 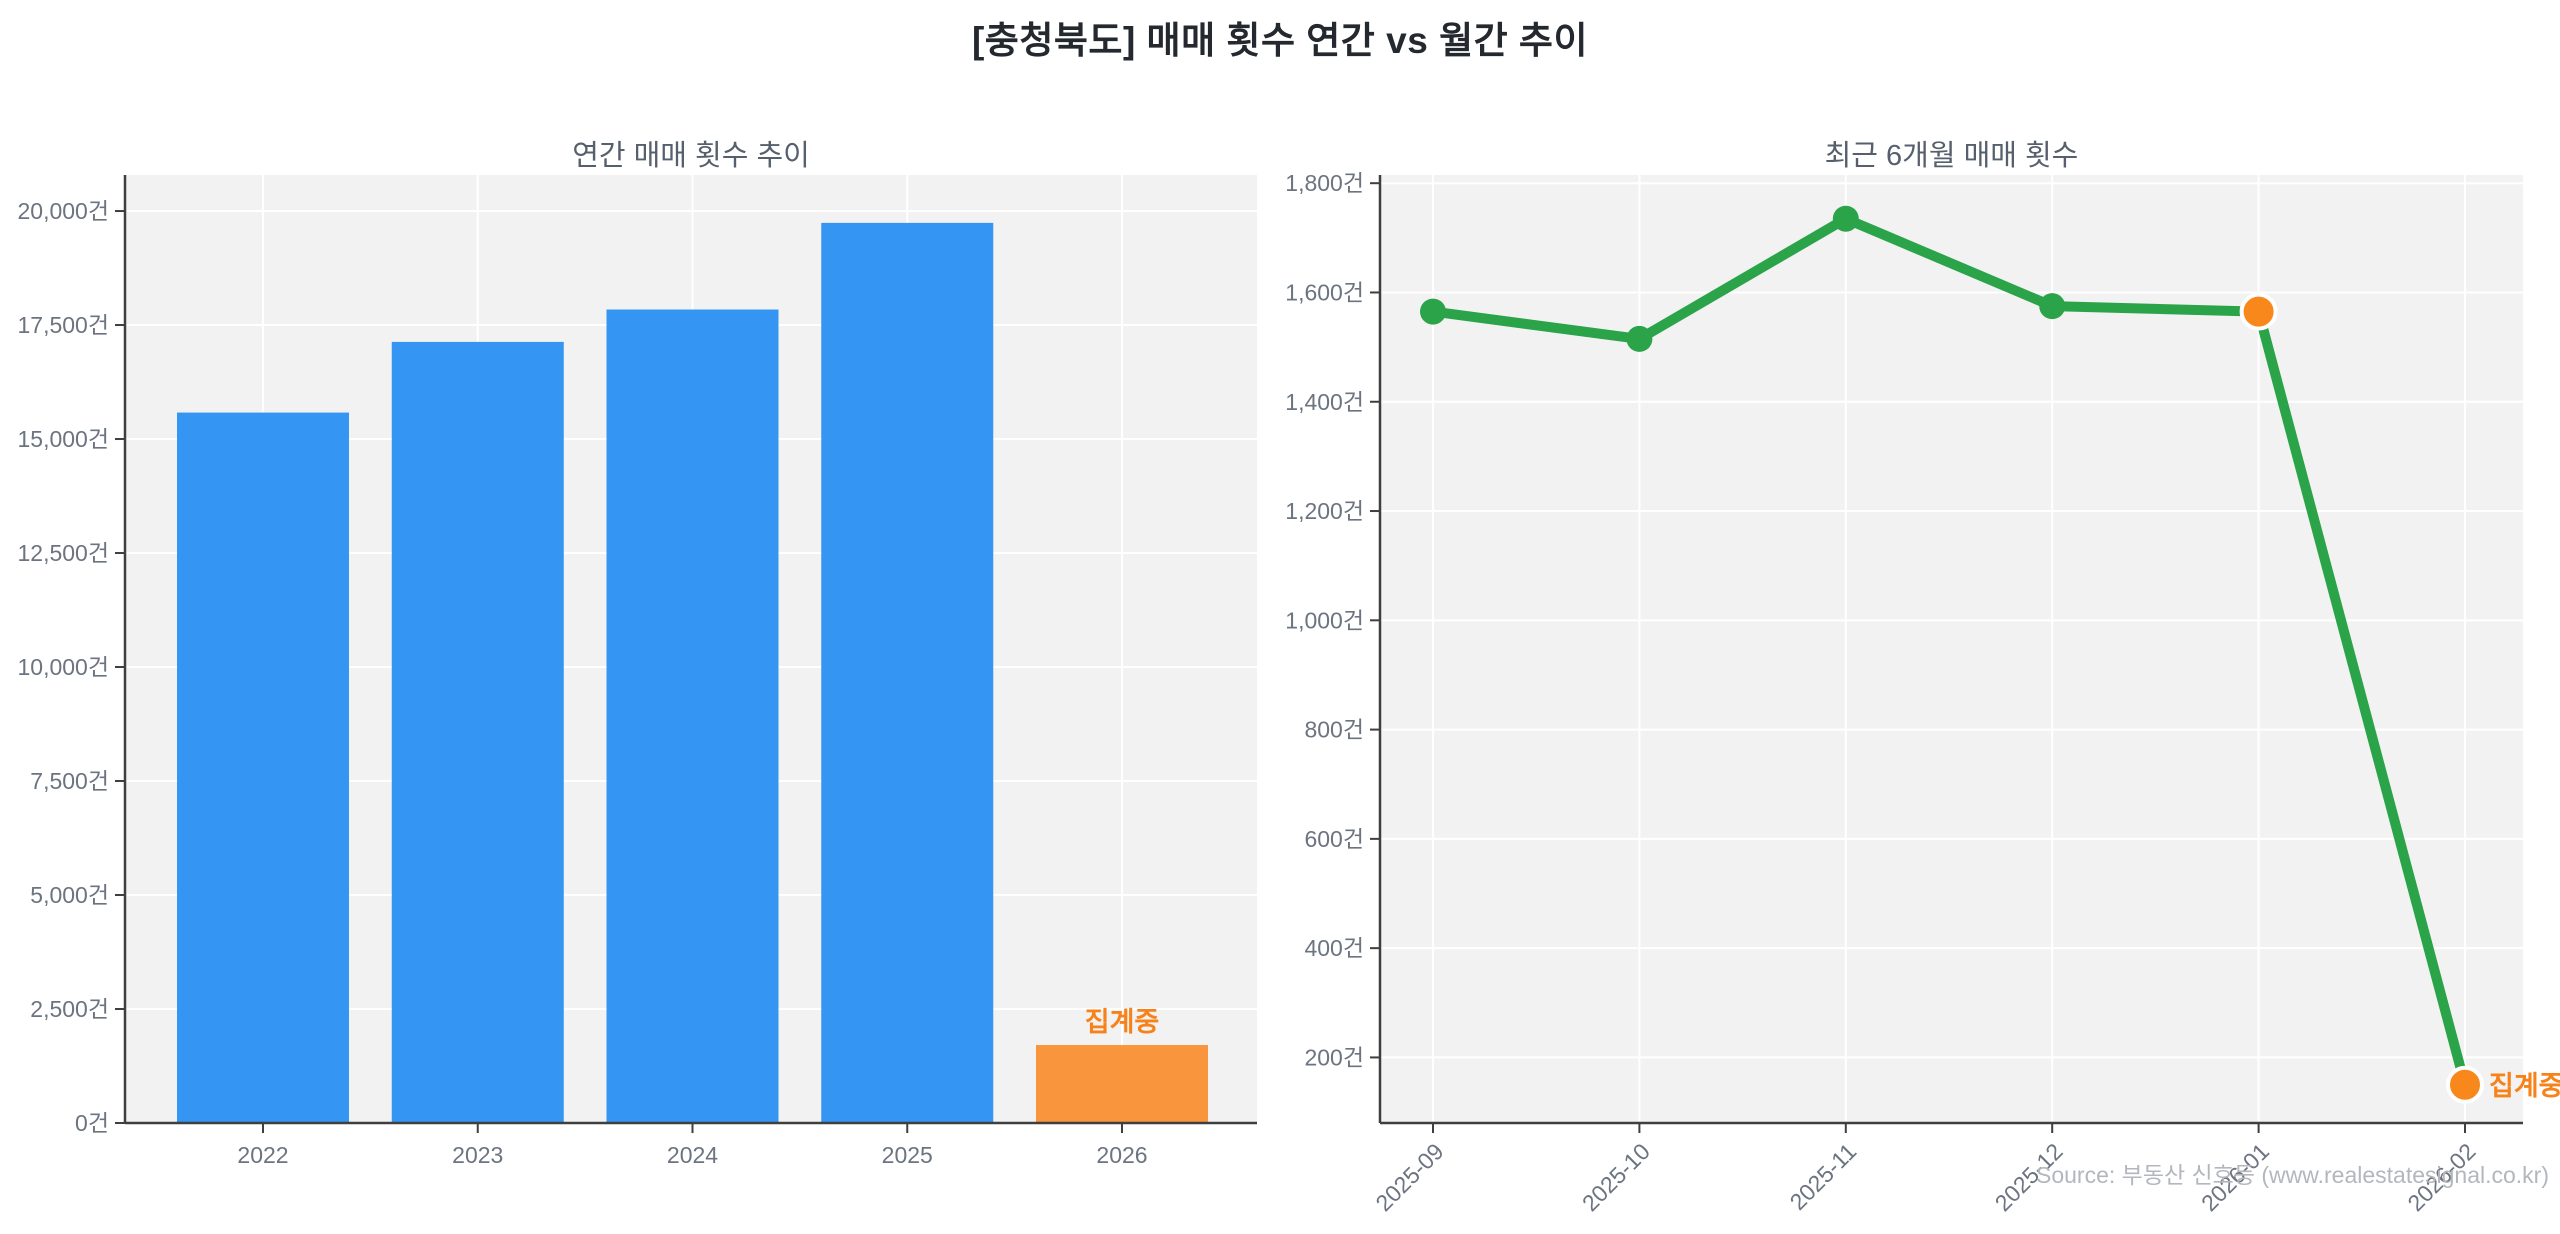 I want to click on page-title: [충청북도] 매매 횟수 연간 vs 월간 추이, so click(x=1280, y=40).